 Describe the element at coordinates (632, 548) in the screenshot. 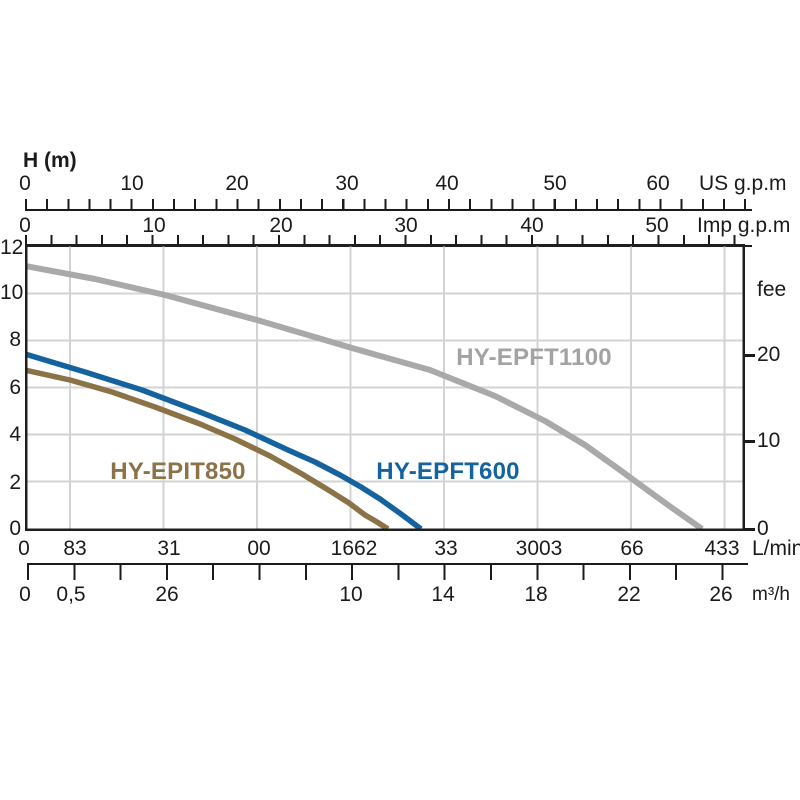

I see `lmin-tick-label: 66` at that location.